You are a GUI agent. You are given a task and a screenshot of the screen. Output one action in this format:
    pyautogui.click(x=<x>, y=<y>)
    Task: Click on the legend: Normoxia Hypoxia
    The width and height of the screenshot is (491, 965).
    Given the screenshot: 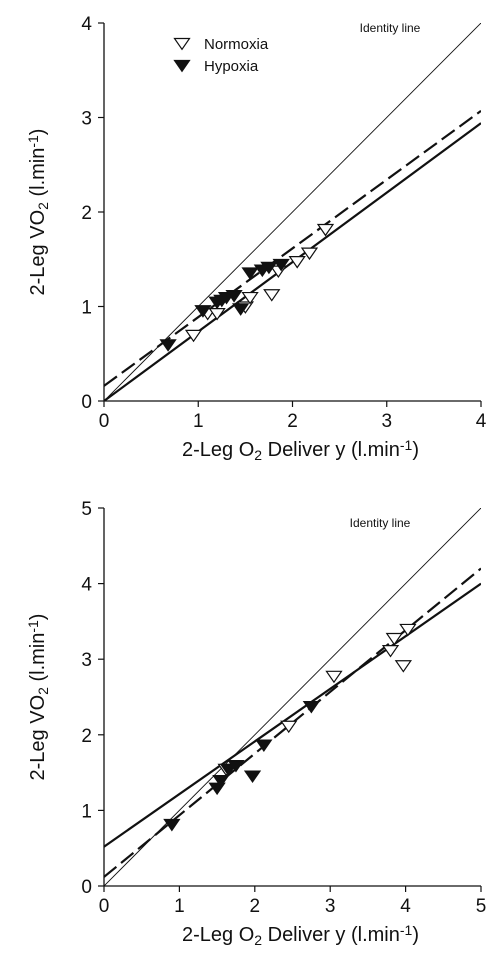 What is the action you would take?
    pyautogui.click(x=221, y=55)
    